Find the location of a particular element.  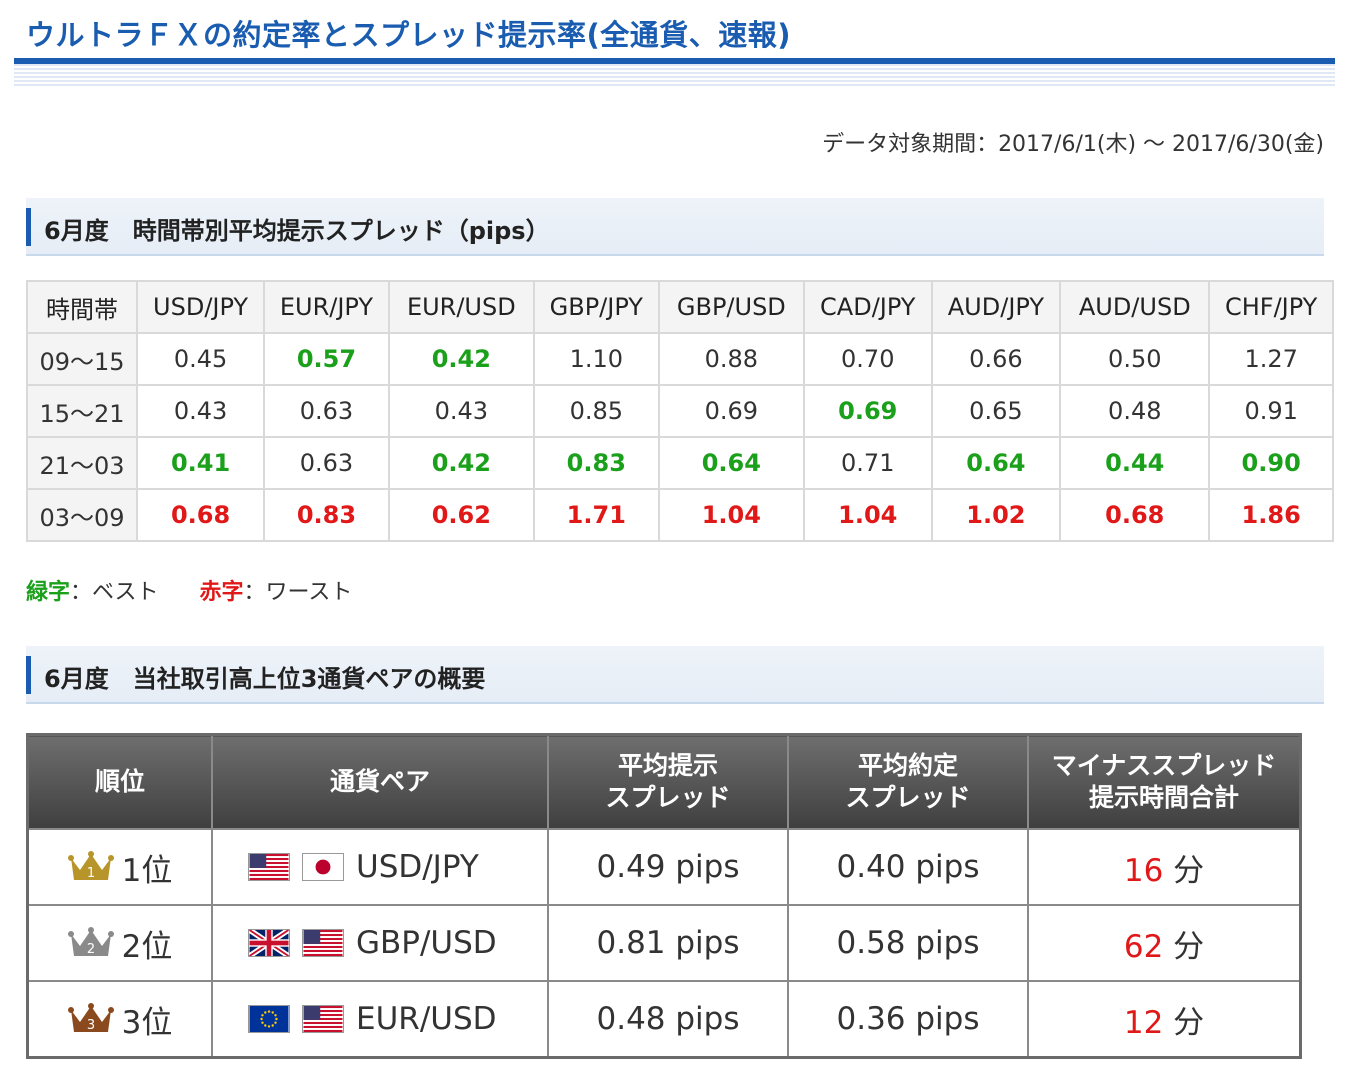

cell: 0.65 is located at coordinates (996, 411).